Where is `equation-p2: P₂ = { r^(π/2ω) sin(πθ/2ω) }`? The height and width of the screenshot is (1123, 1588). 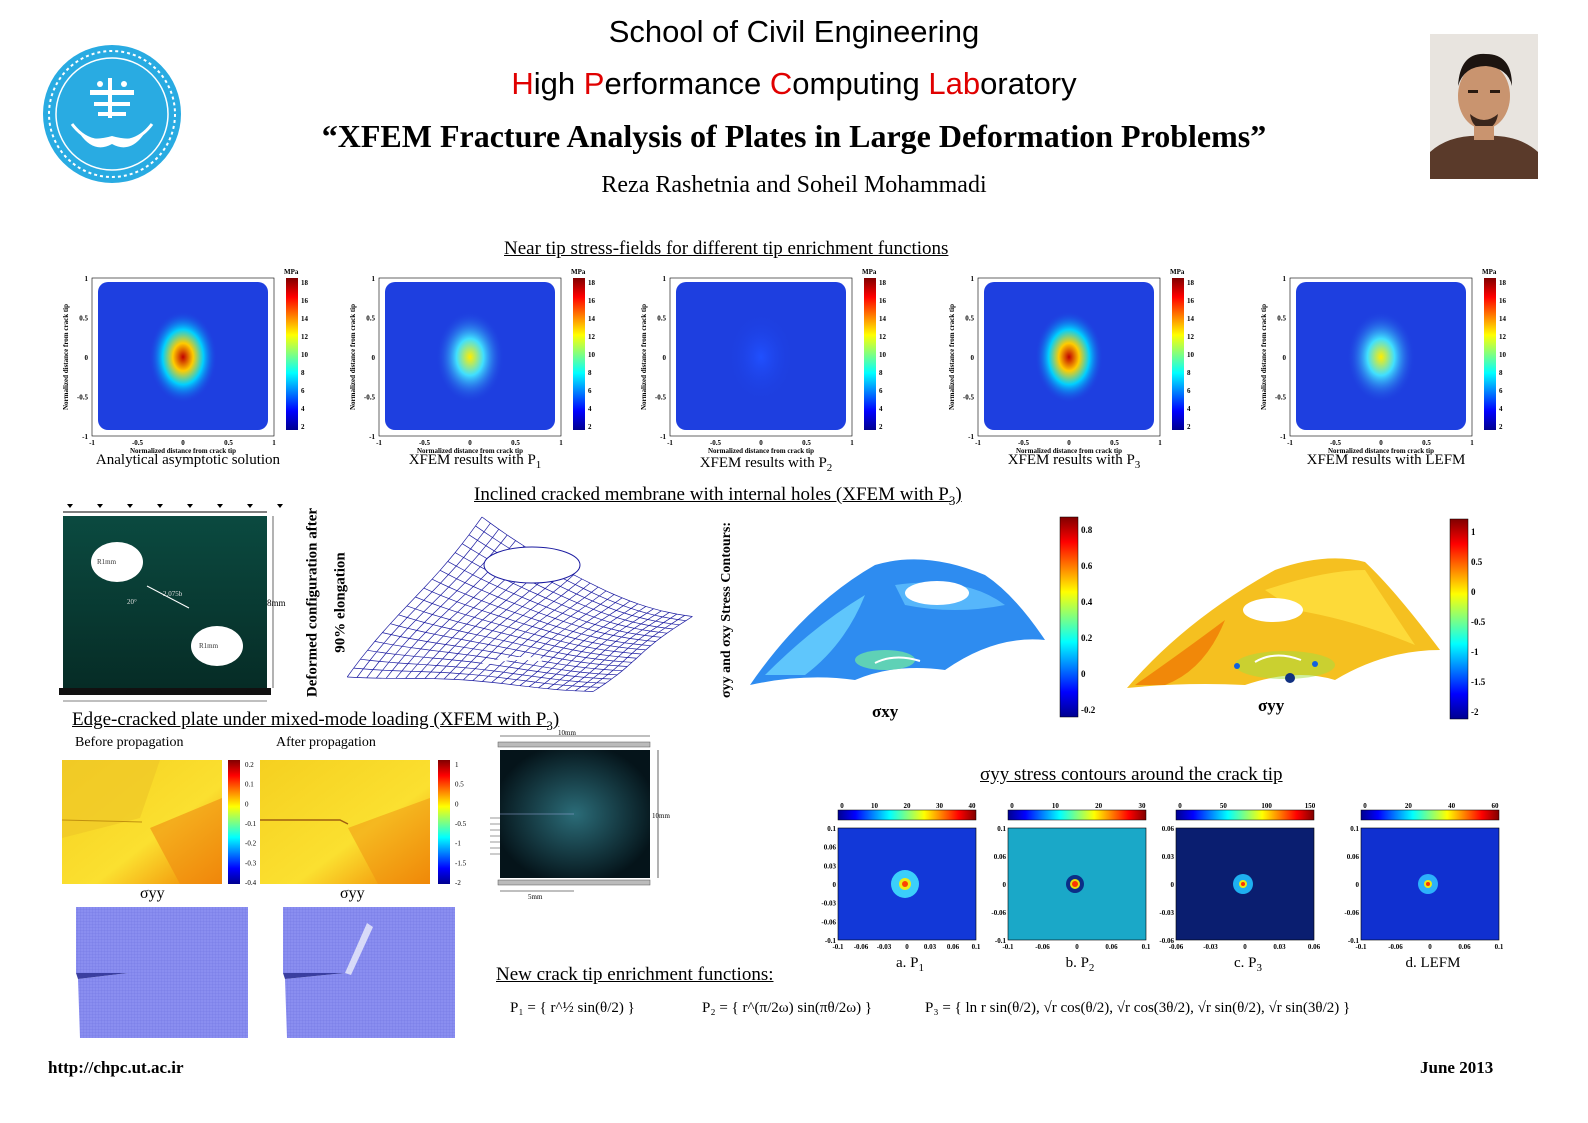 equation-p2: P₂ = { r^(π/2ω) sin(πθ/2ω) } is located at coordinates (787, 1008).